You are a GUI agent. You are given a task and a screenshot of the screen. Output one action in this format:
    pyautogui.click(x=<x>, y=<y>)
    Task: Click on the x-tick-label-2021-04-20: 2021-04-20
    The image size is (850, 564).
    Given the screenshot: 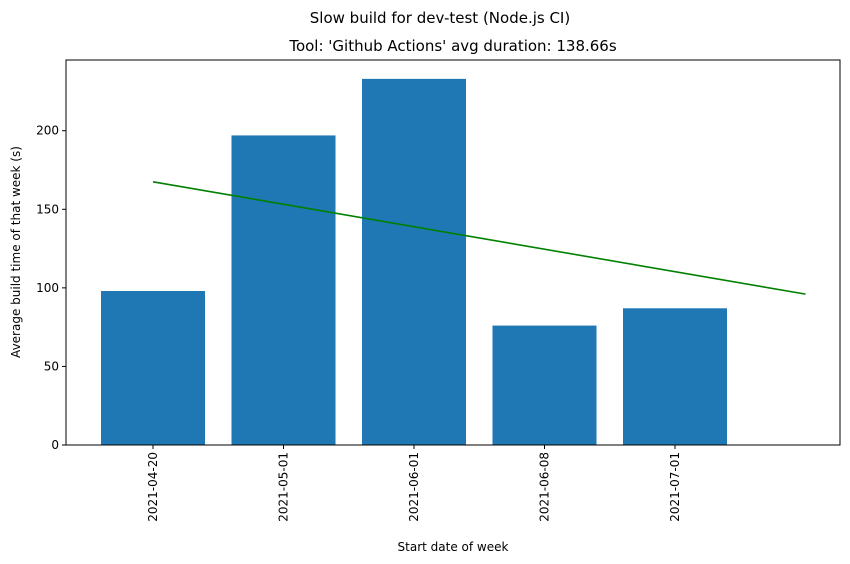 What is the action you would take?
    pyautogui.click(x=153, y=487)
    